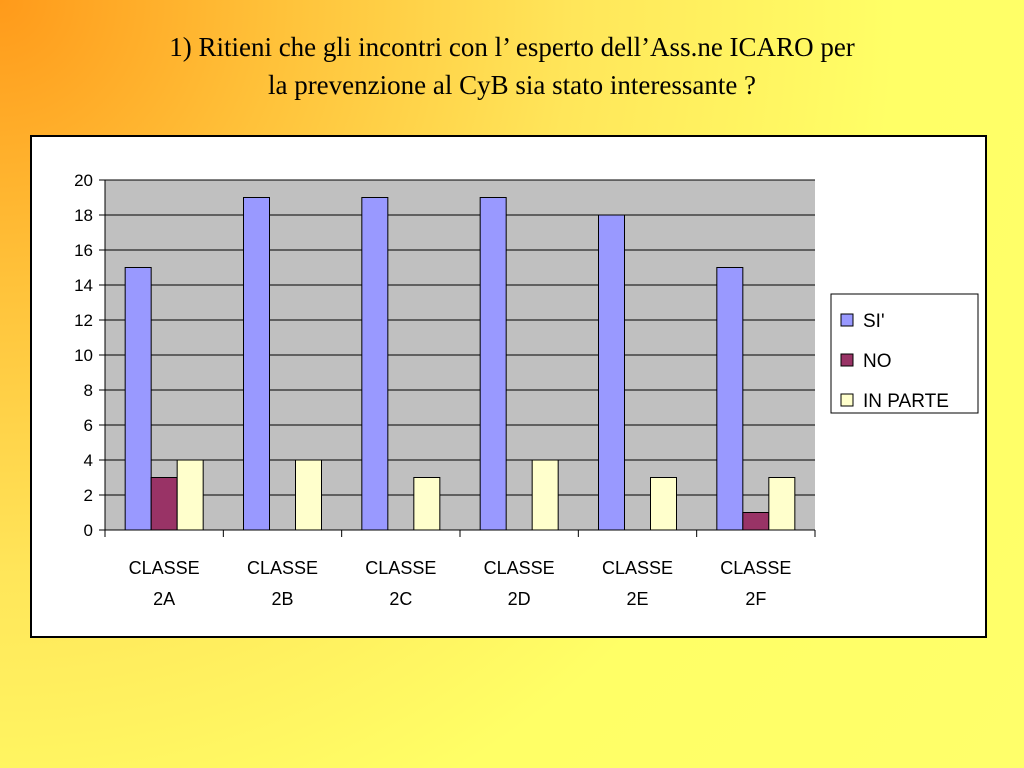 The width and height of the screenshot is (1024, 768). What do you see at coordinates (611, 372) in the screenshot?
I see `bar-si-2e` at bounding box center [611, 372].